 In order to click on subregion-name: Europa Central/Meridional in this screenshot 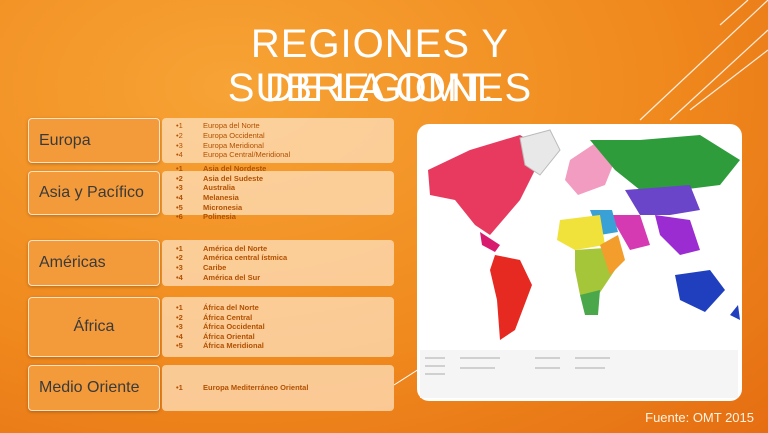, I will do `click(247, 155)`.